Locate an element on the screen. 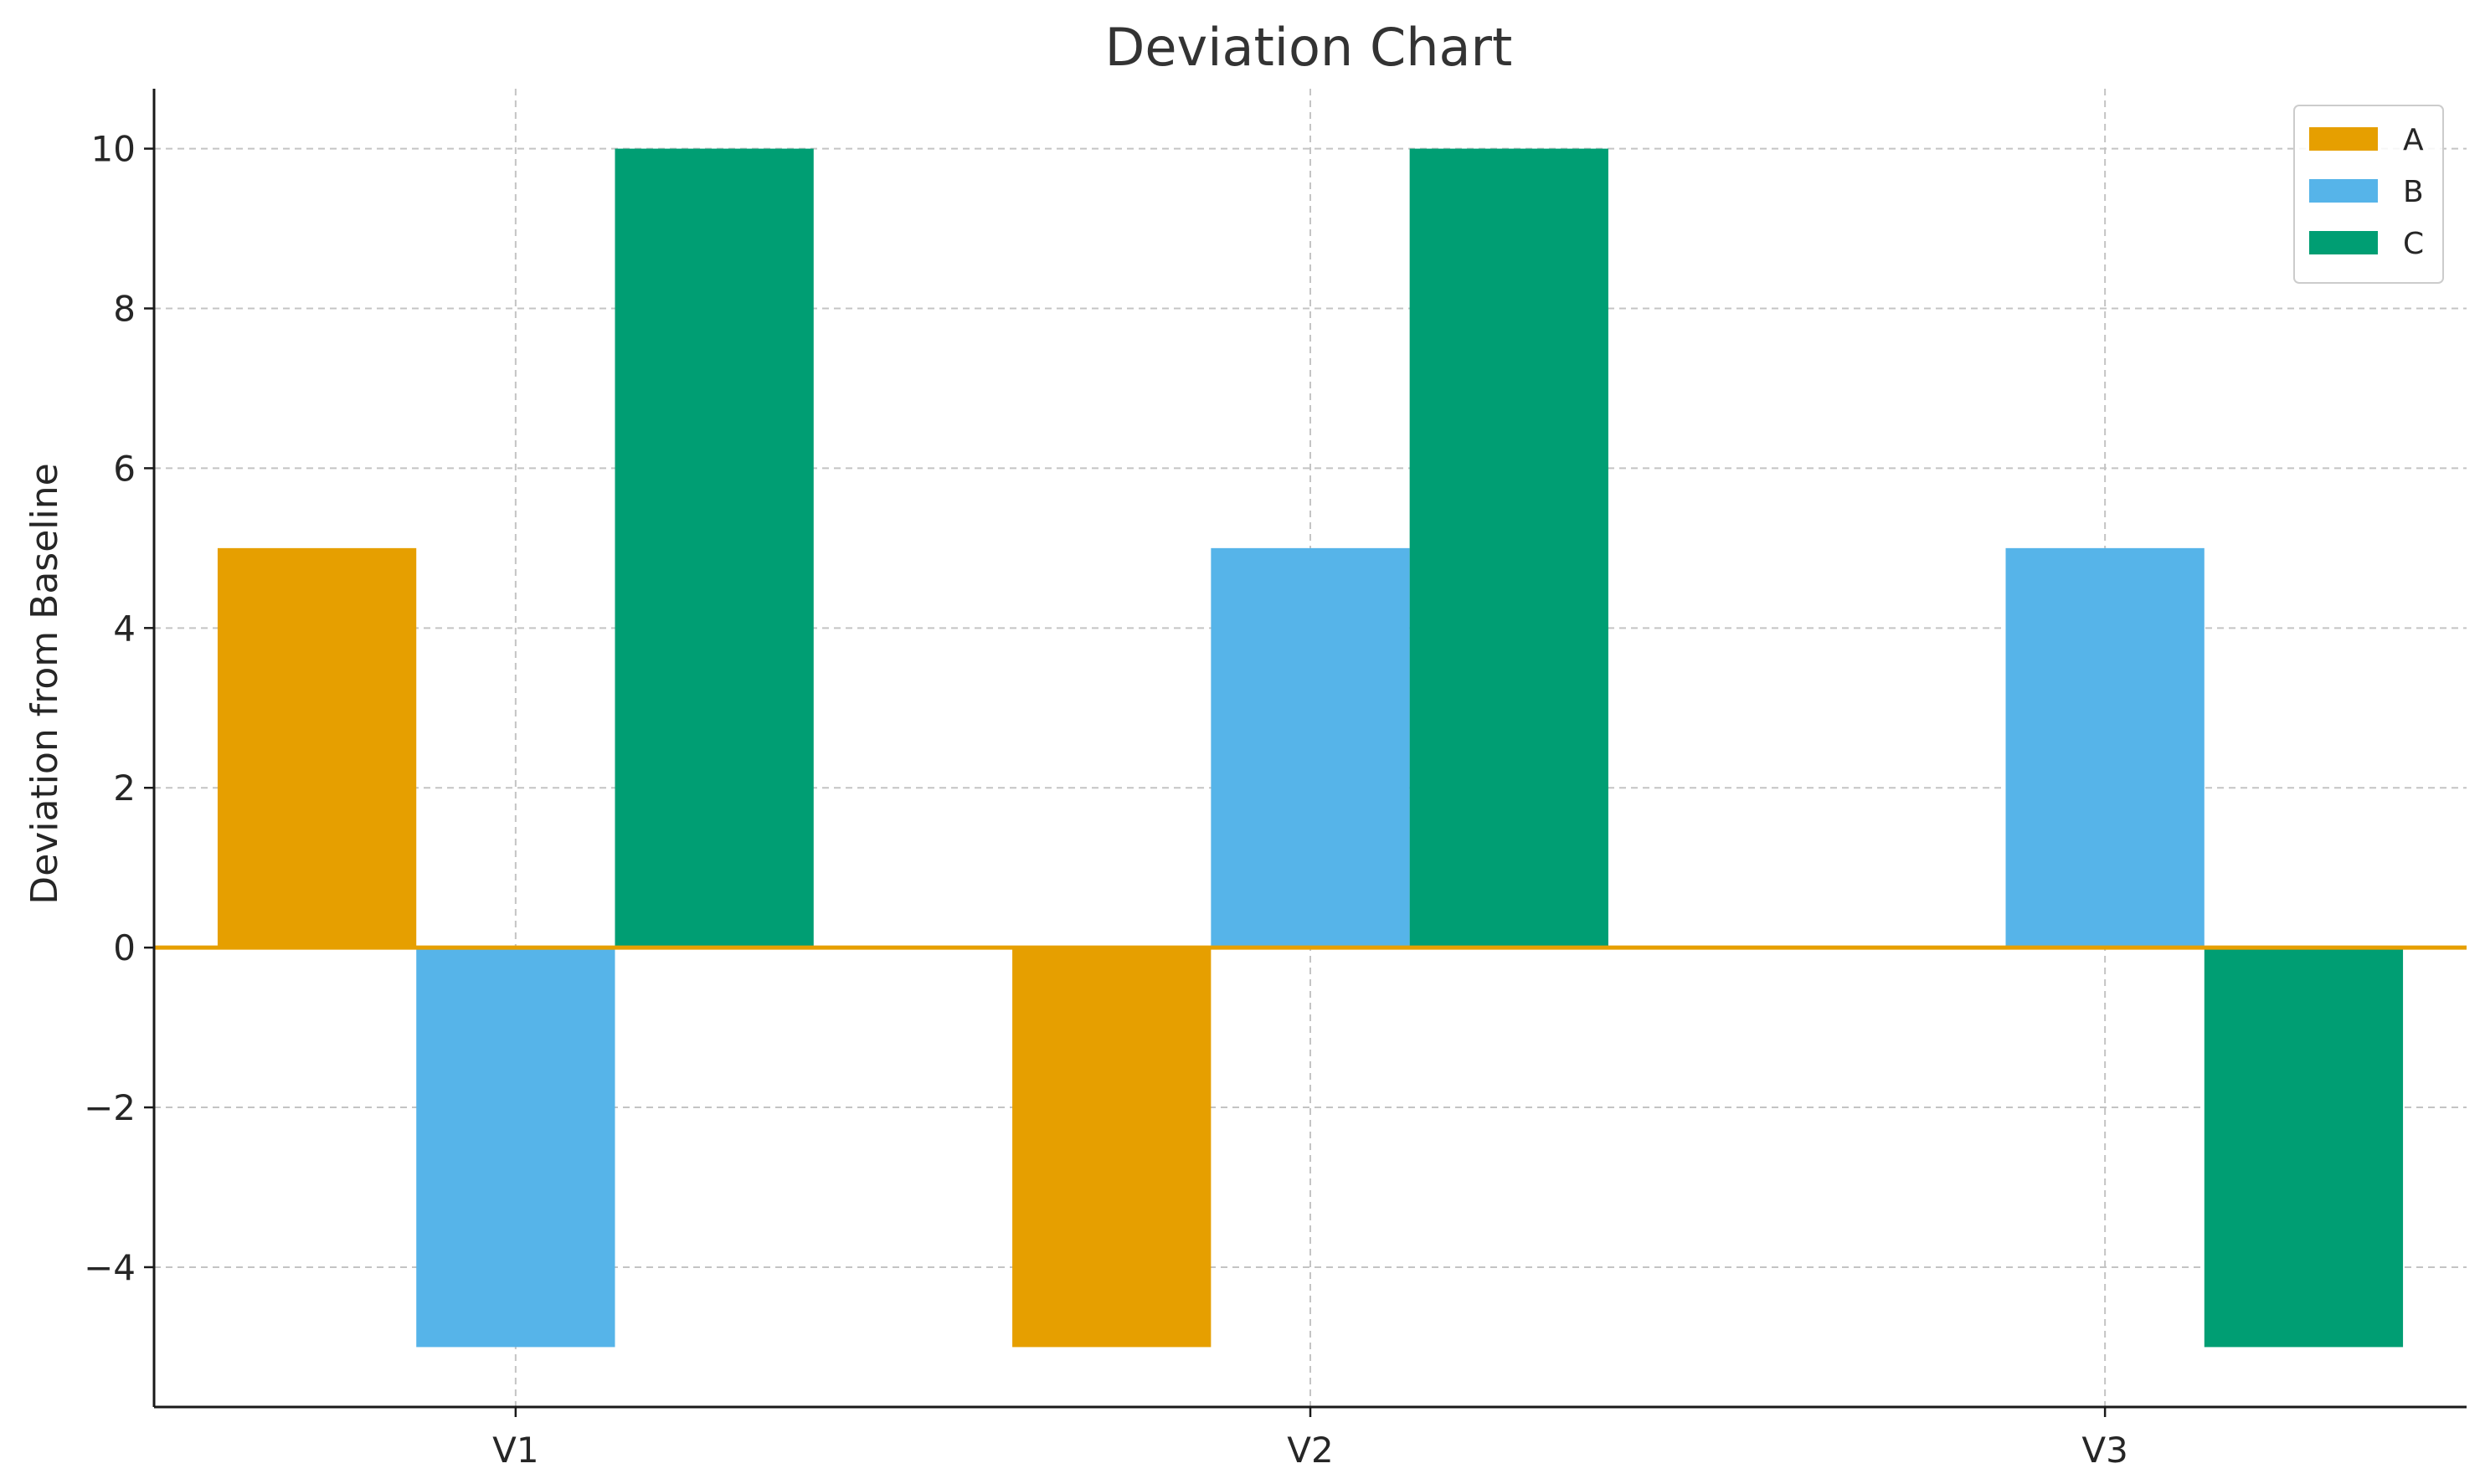 The image size is (2485, 1484). x-tick-label: V1 is located at coordinates (515, 1450).